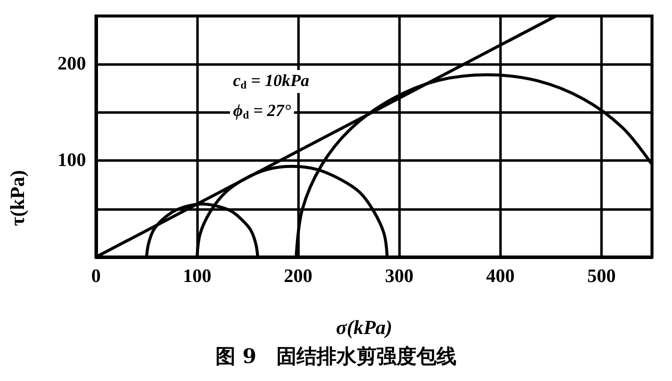 The width and height of the screenshot is (672, 381). Describe the element at coordinates (500, 276) in the screenshot. I see `x-tick-label: 400` at that location.